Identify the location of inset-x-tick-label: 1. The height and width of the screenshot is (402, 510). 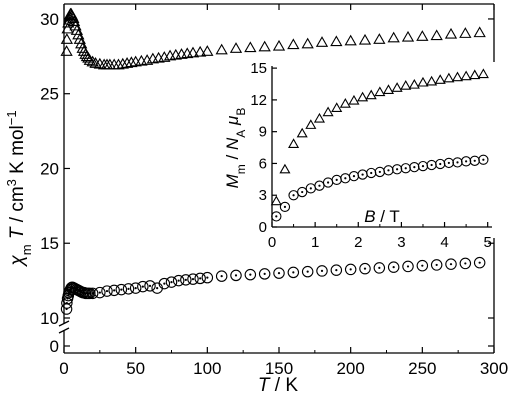
(315, 242).